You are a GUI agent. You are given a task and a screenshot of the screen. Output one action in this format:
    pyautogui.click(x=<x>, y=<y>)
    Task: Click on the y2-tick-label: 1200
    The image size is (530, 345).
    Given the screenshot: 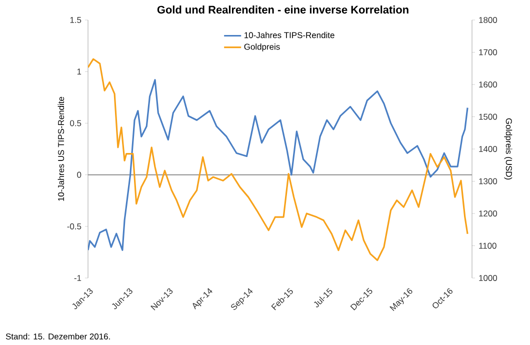 What is the action you would take?
    pyautogui.click(x=488, y=213)
    